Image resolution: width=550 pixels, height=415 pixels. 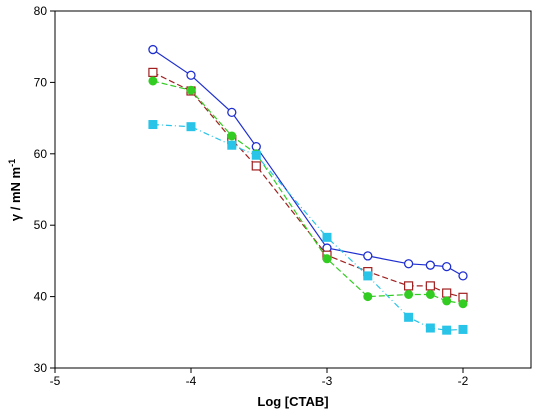 I want to click on x-tick-label: -5, so click(x=55, y=381).